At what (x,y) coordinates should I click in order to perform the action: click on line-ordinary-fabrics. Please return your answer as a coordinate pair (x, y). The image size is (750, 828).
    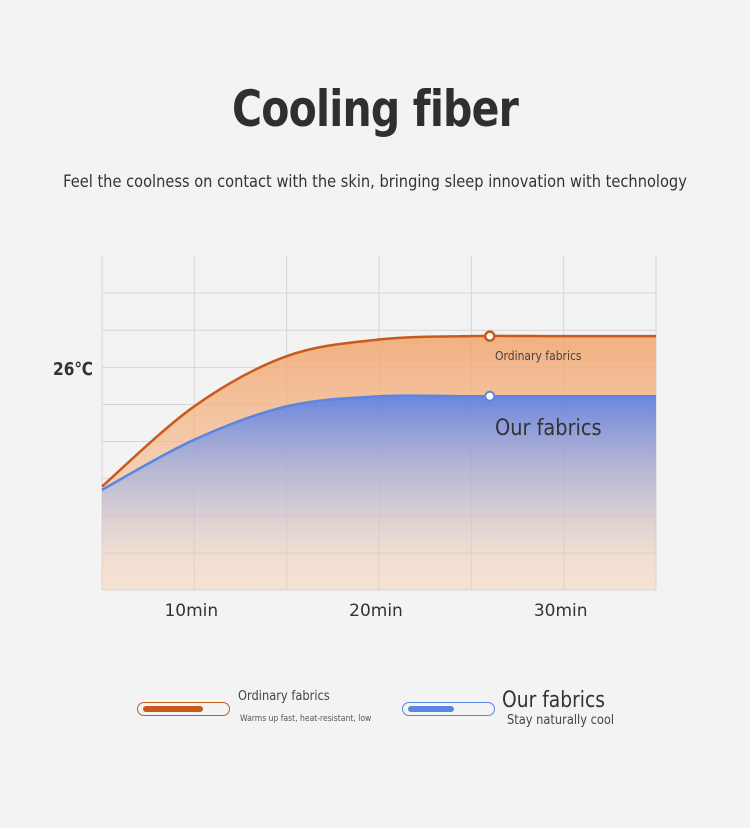
    Looking at the image, I should click on (378, 411).